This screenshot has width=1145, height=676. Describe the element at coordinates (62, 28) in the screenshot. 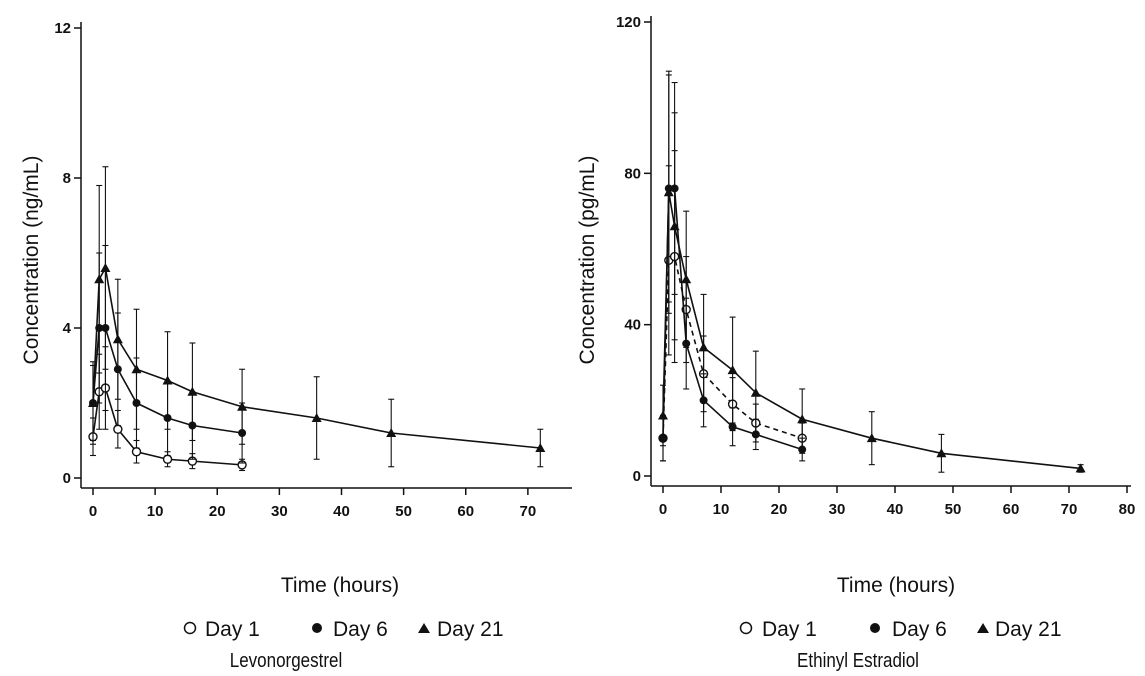

I see `y-tick-label: 12` at that location.